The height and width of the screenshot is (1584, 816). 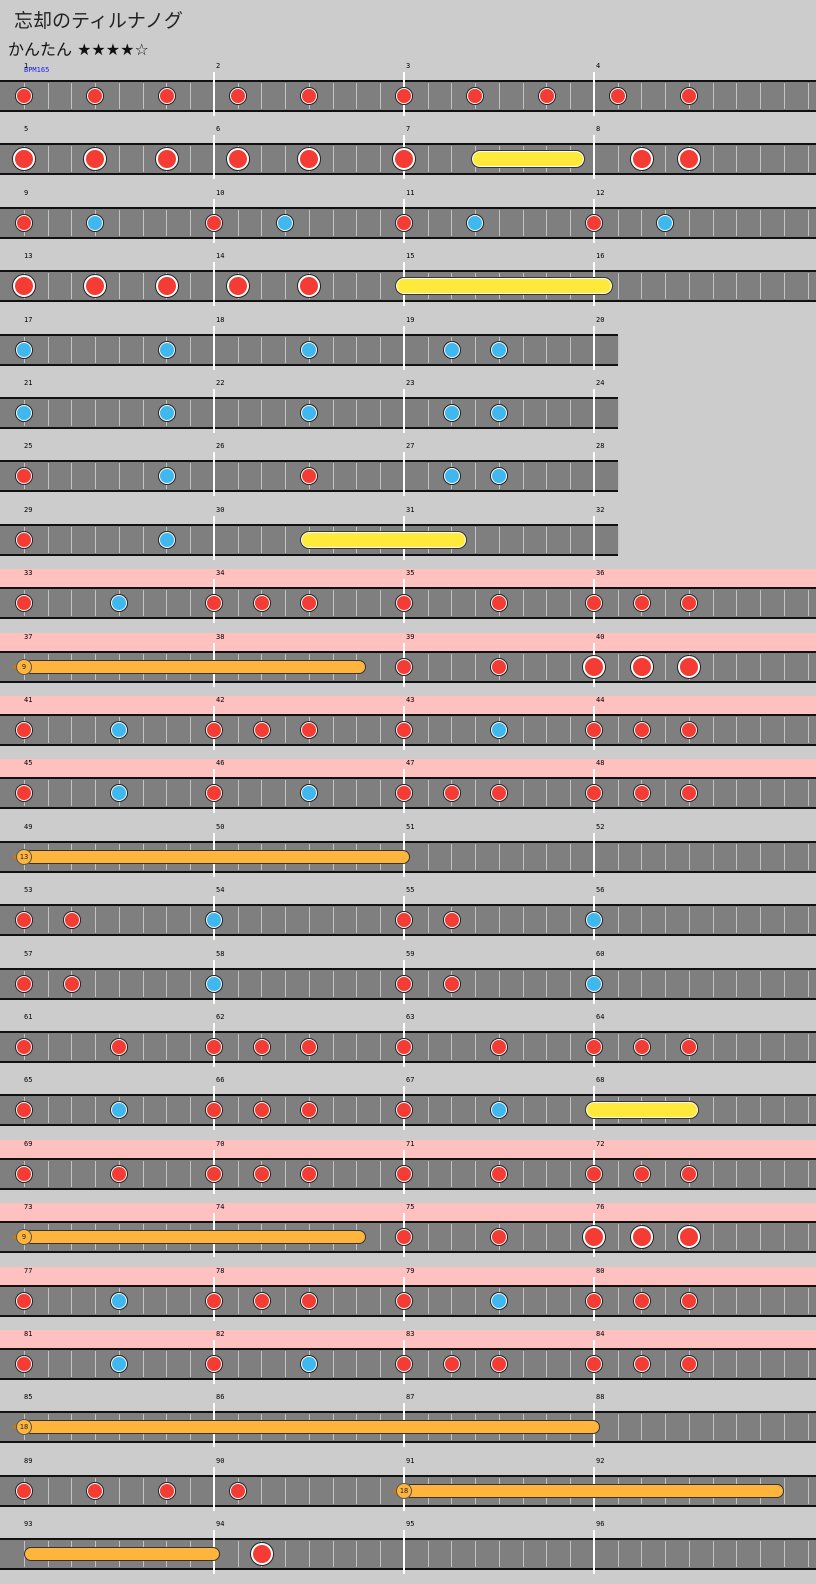 I want to click on measure-number: 84, so click(x=600, y=1334).